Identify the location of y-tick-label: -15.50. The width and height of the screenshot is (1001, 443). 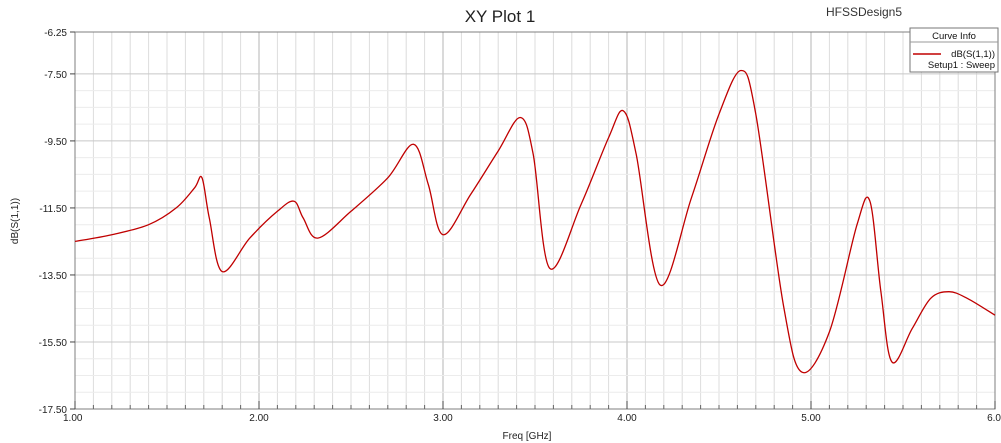
(53, 343).